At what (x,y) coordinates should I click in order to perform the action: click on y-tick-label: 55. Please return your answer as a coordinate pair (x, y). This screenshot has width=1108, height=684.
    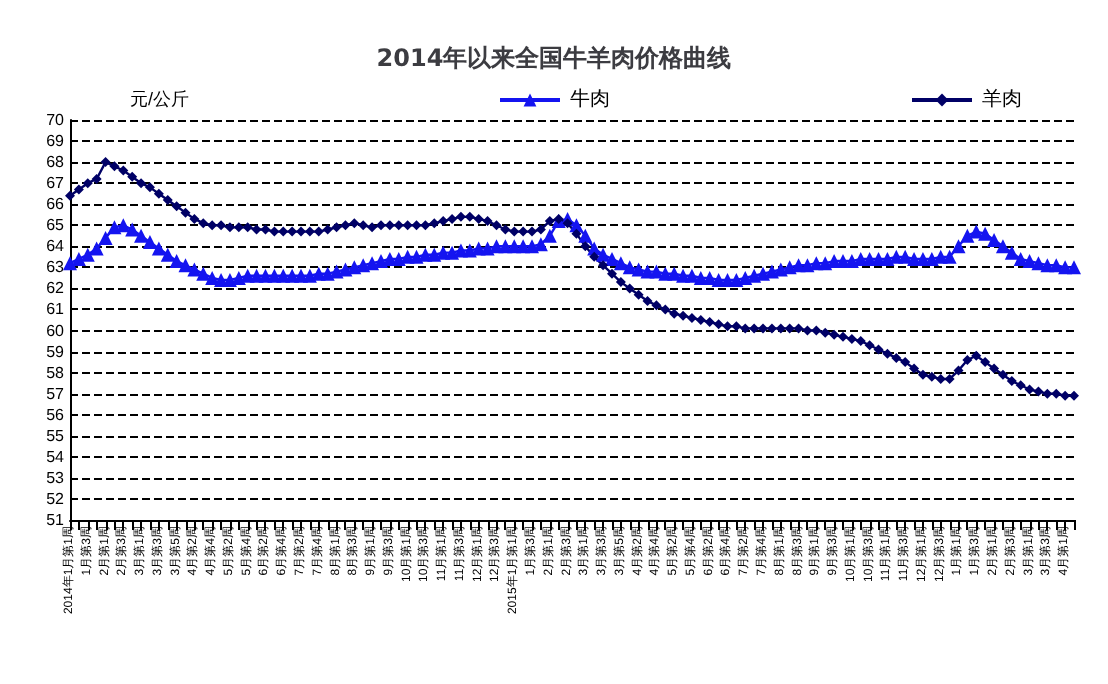
    Looking at the image, I should click on (56, 435).